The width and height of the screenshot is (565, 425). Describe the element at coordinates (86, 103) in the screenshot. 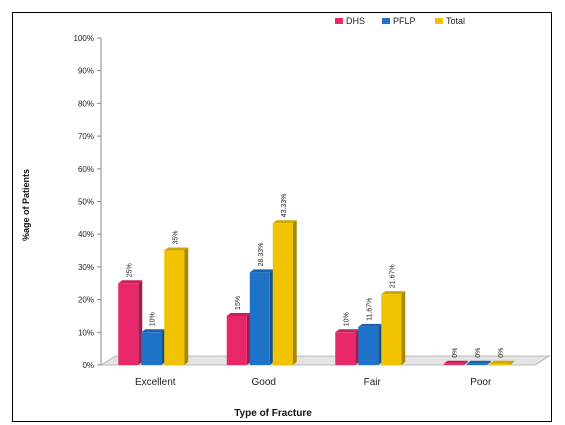

I see `y-tick-label: 80%` at that location.